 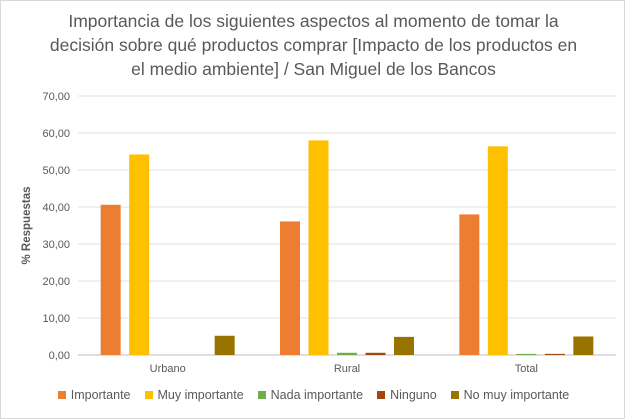 I want to click on bar-no-muy-importante-total, so click(x=583, y=345).